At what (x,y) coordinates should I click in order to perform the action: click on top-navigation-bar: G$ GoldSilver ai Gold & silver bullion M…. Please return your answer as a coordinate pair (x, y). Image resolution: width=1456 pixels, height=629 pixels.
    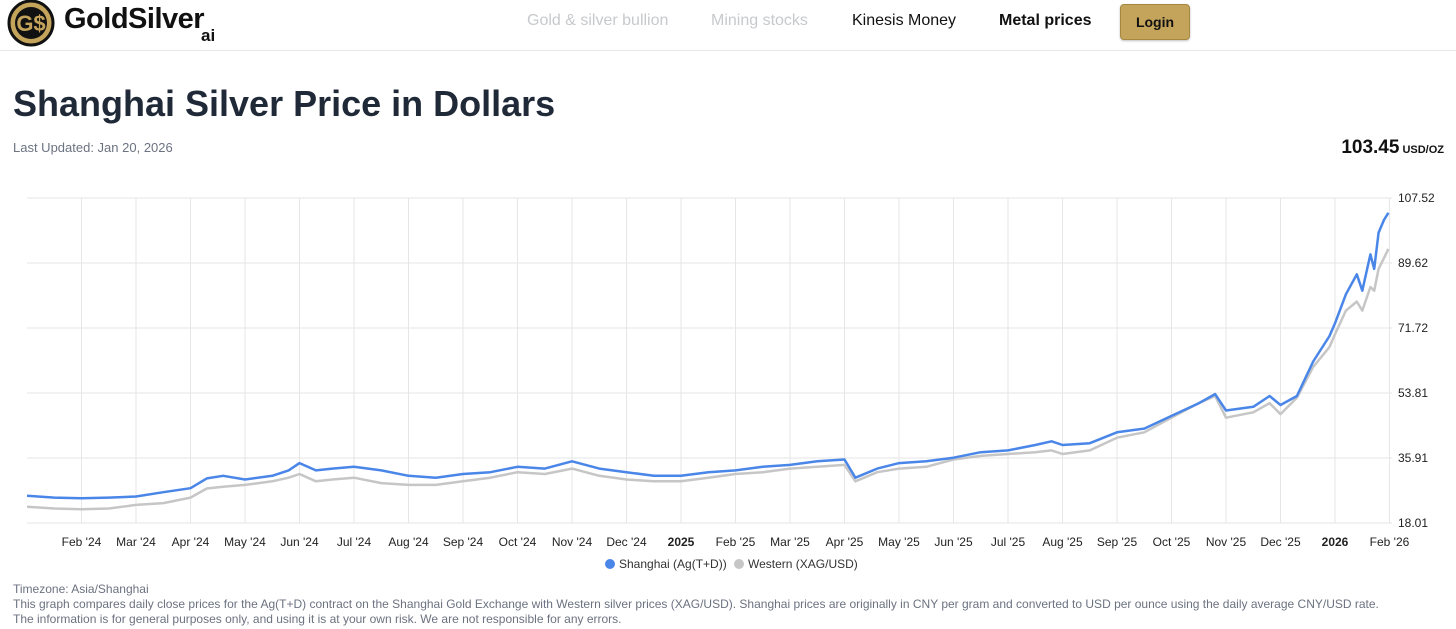
    Looking at the image, I should click on (728, 25).